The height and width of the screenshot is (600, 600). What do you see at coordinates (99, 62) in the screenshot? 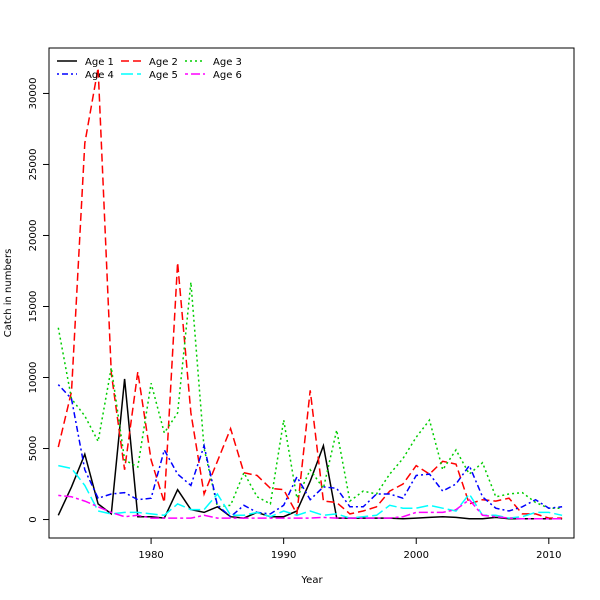
I see `legend-label: Age 1` at bounding box center [99, 62].